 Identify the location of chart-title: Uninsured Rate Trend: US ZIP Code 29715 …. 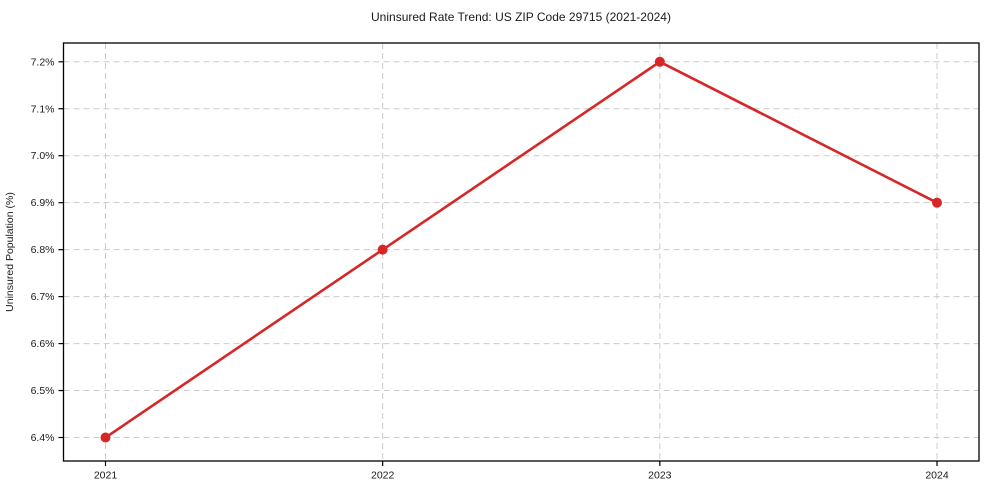
(521, 17).